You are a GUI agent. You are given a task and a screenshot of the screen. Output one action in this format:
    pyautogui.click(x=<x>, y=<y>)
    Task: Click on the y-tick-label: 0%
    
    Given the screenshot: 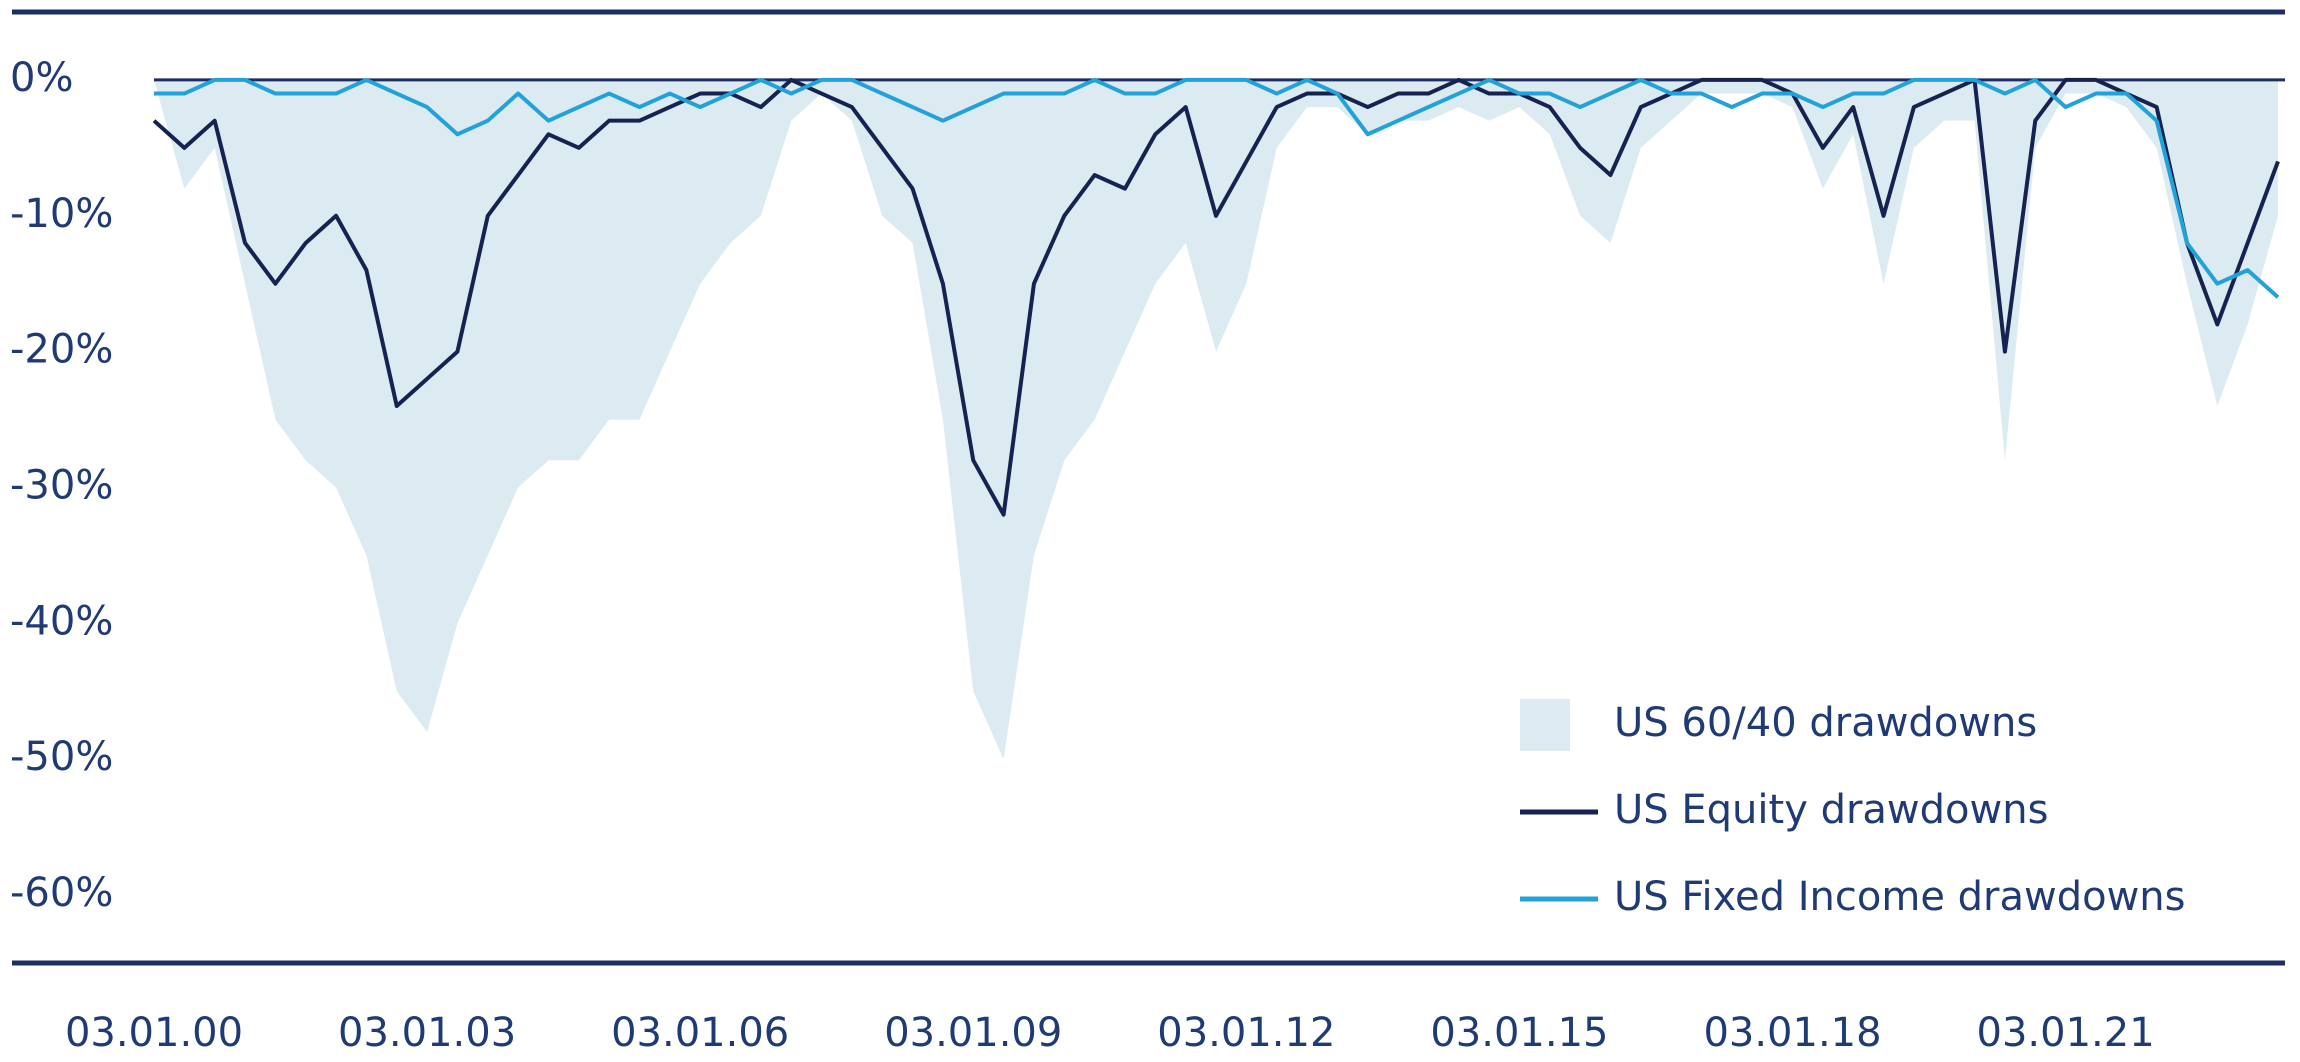 What is the action you would take?
    pyautogui.click(x=41, y=78)
    